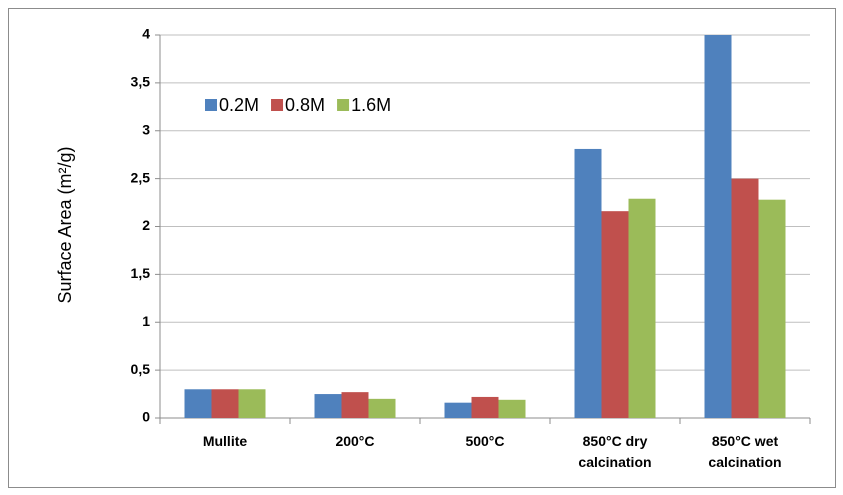  What do you see at coordinates (146, 417) in the screenshot?
I see `y-tick-label: 0` at bounding box center [146, 417].